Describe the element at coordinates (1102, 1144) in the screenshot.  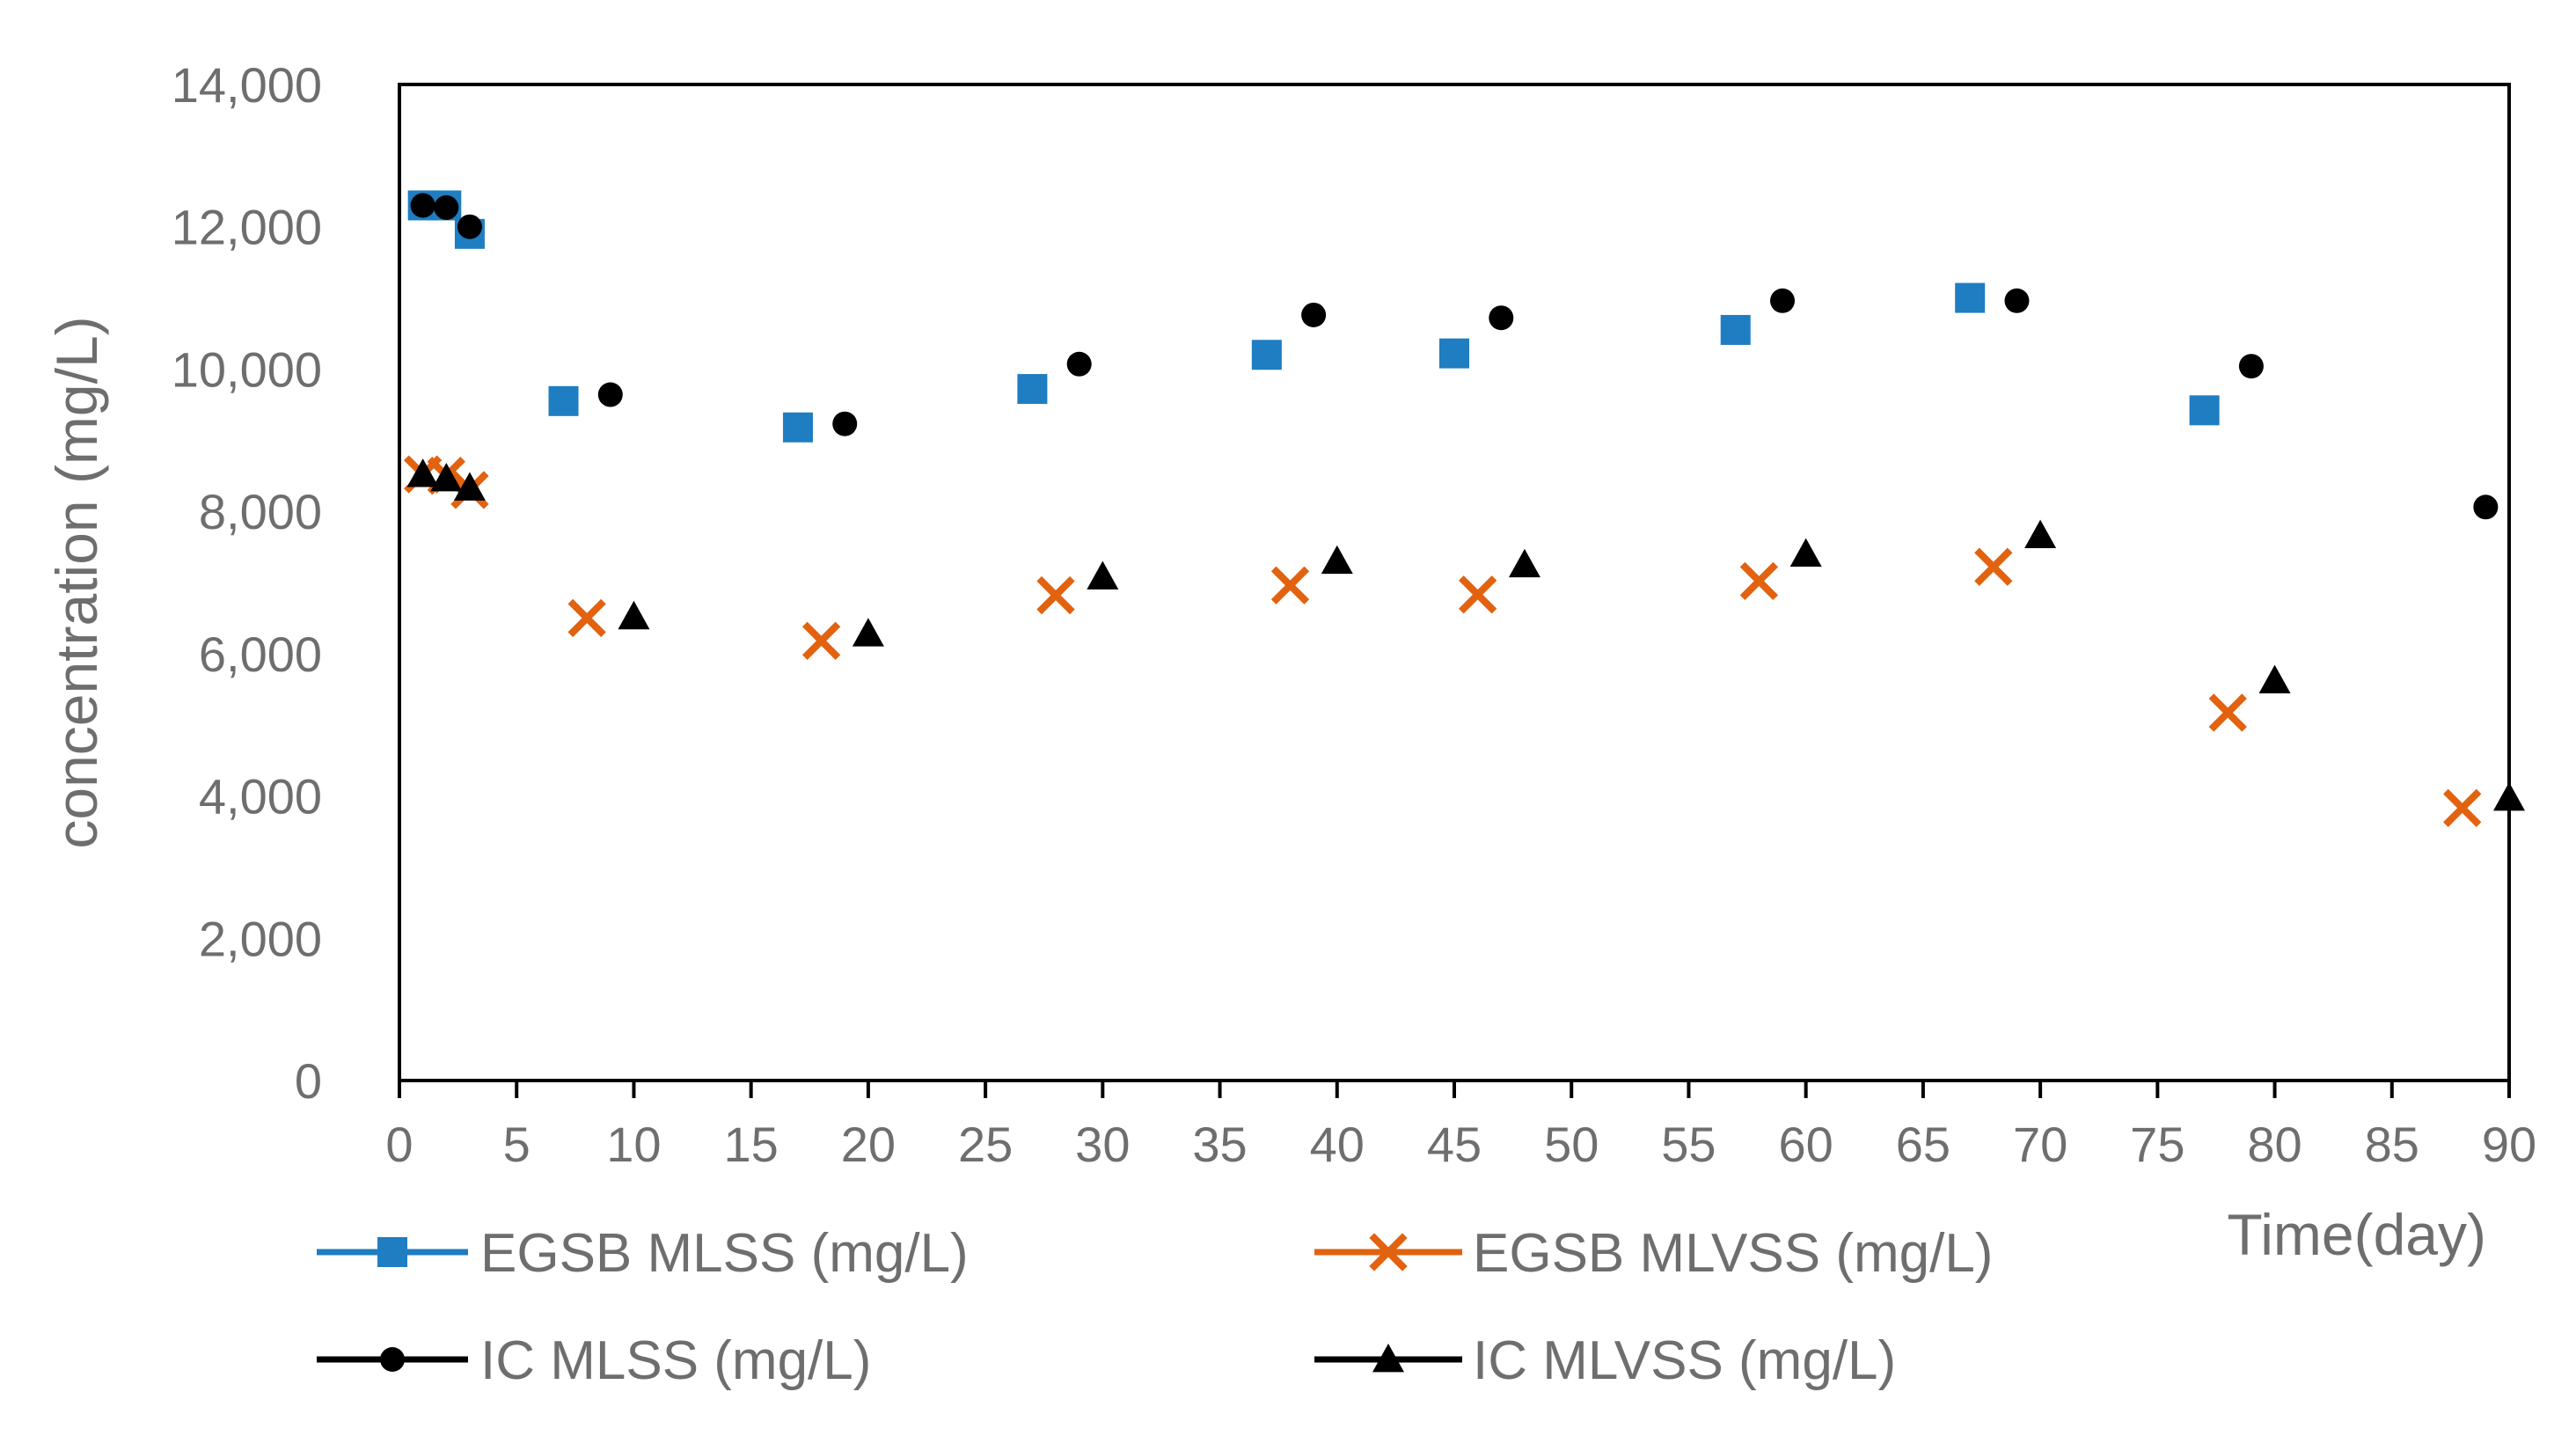
I see `x-tick-label: 30` at that location.